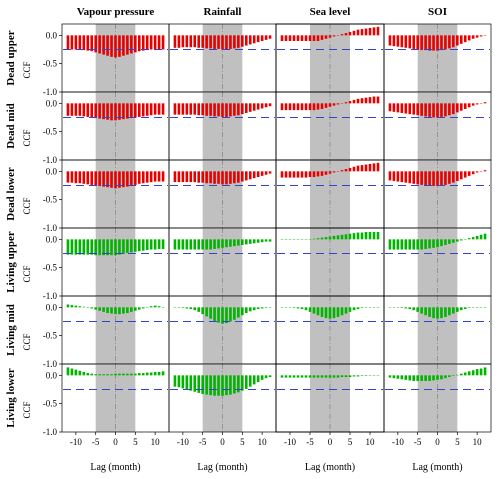  Describe the element at coordinates (223, 12) in the screenshot. I see `column-title-rainfall: Rainfall` at that location.